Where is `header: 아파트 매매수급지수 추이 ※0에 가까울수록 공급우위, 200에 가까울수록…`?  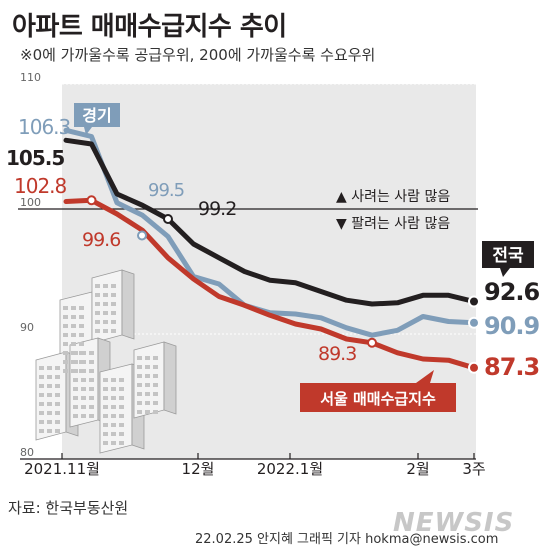
header: 아파트 매매수급지수 추이 ※0에 가까울수록 공급우위, 200에 가까울수록… is located at coordinates (275, 40).